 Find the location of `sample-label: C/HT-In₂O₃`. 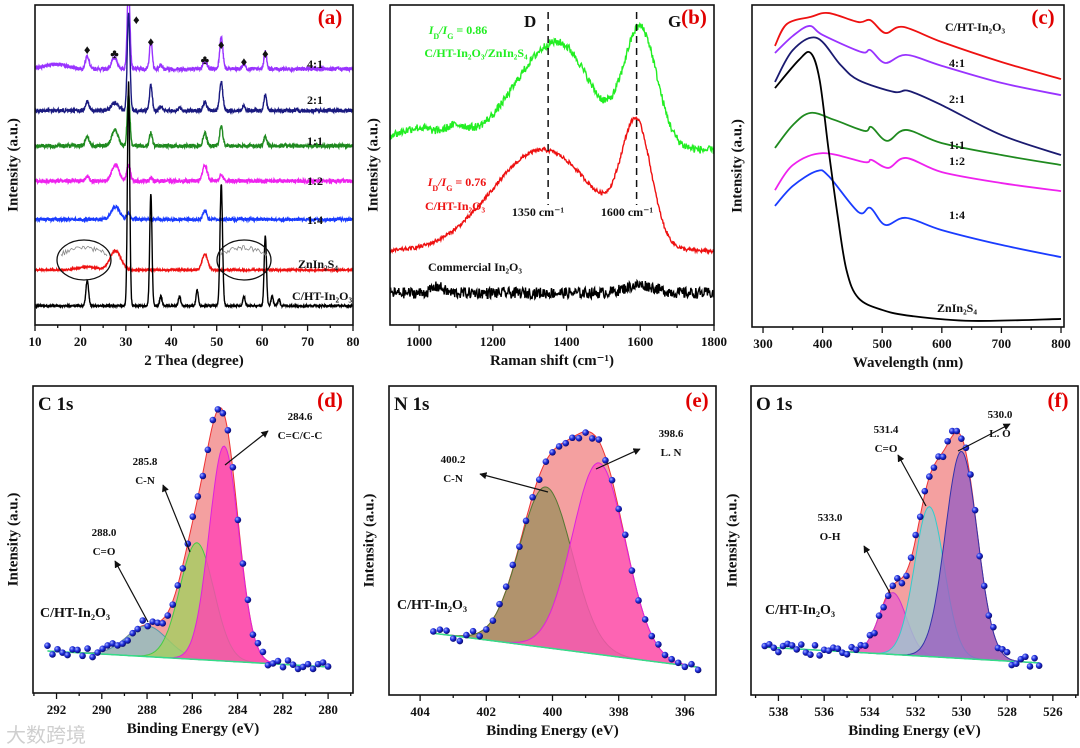

sample-label: C/HT-In₂O₃ is located at coordinates (800, 610).